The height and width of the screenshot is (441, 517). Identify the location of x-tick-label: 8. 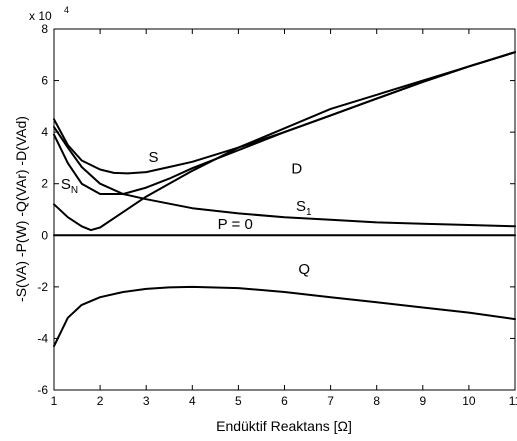
(376, 401).